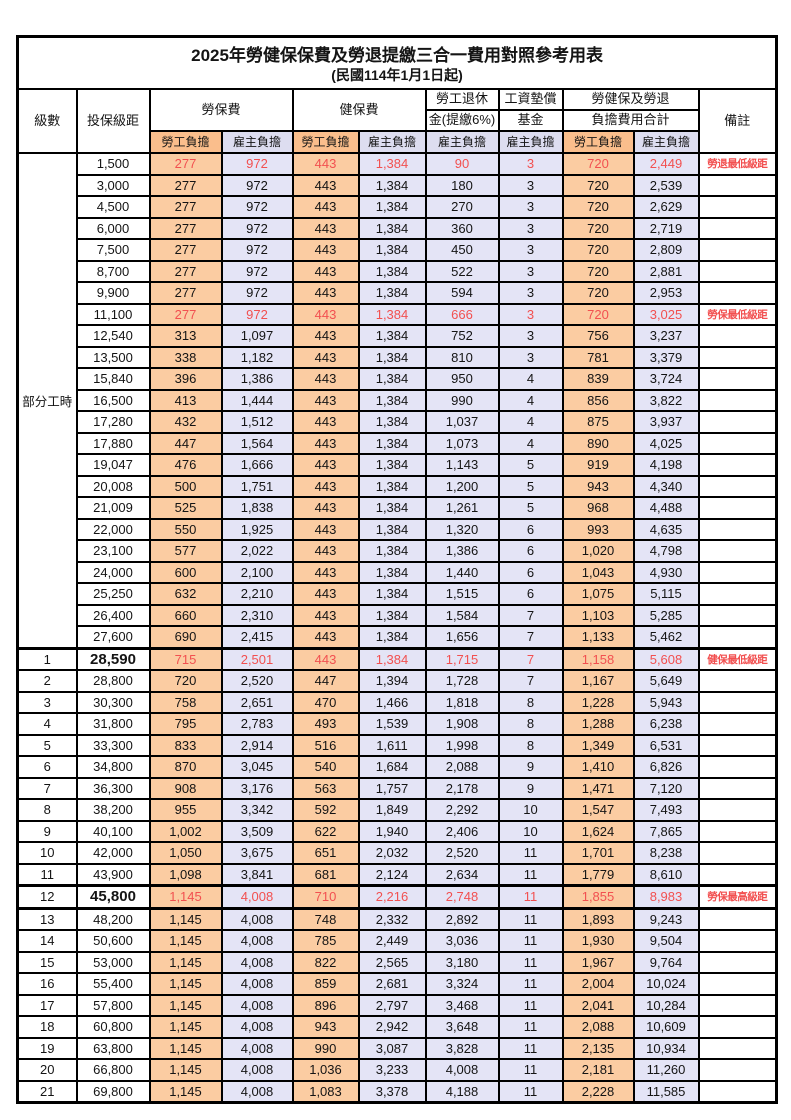  Describe the element at coordinates (462, 400) in the screenshot. I see `cell-pension-employer: 990` at that location.